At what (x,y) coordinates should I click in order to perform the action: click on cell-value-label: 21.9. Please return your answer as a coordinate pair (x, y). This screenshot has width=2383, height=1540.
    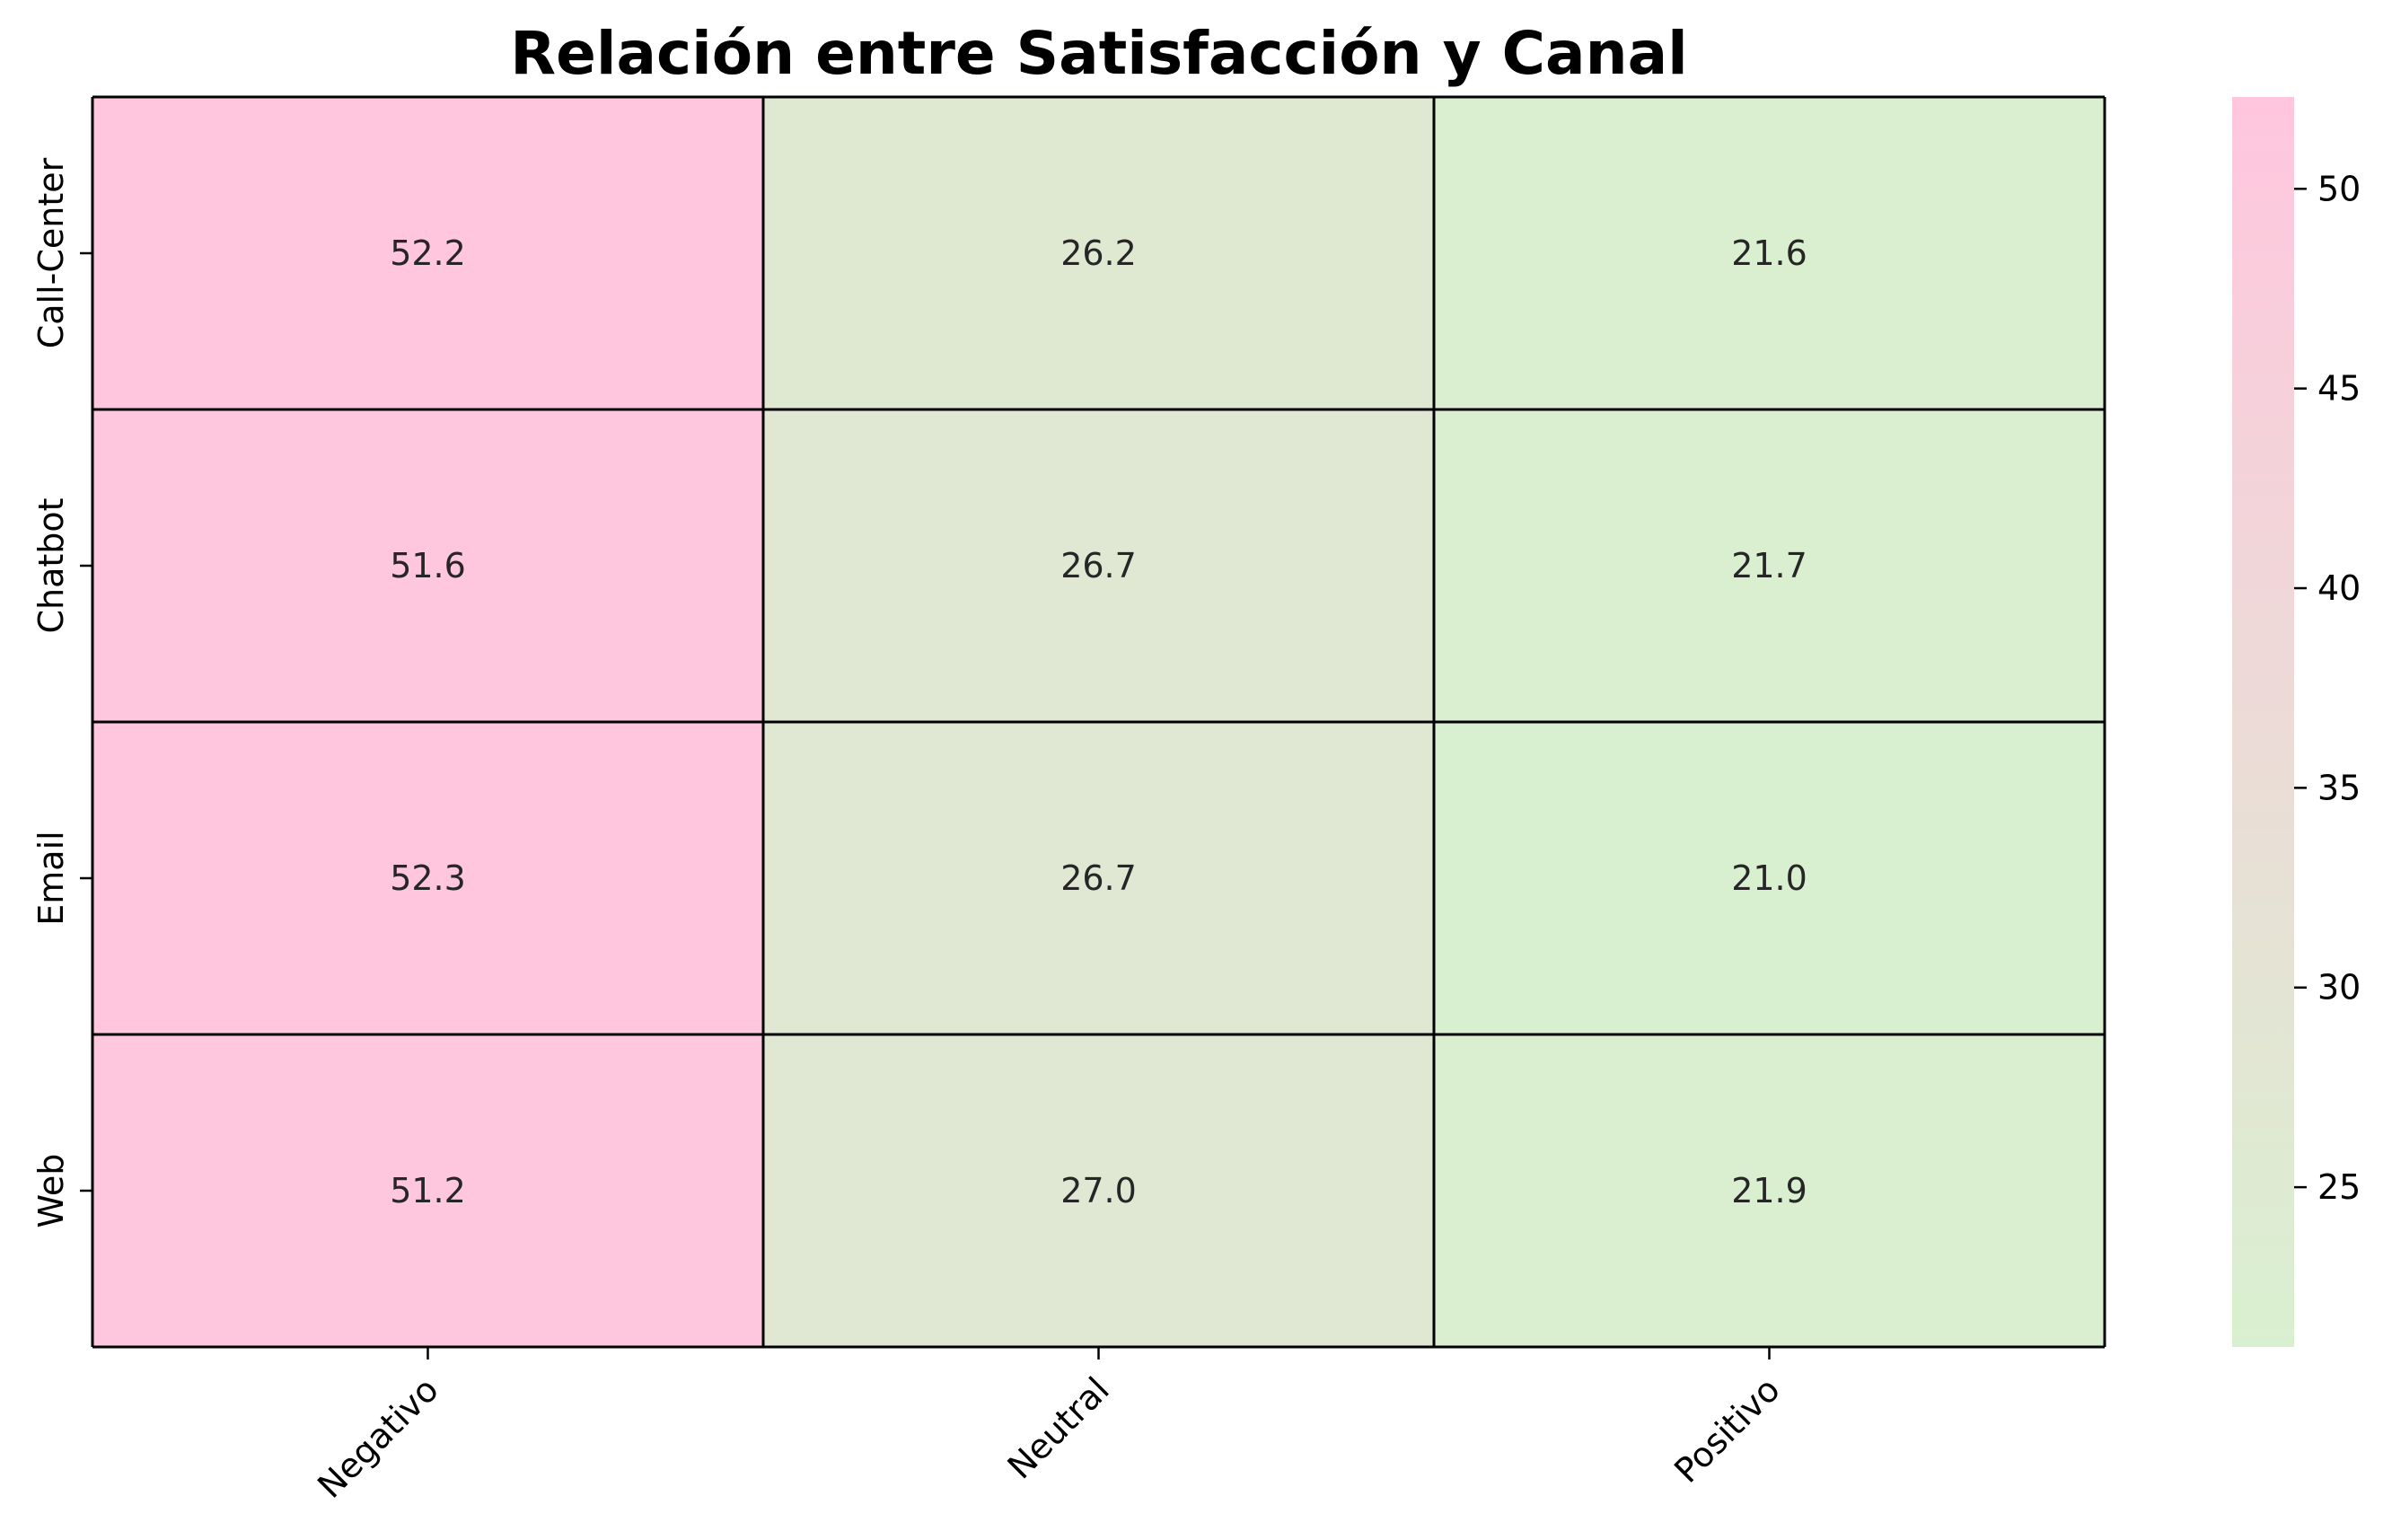
    Looking at the image, I should click on (1769, 1190).